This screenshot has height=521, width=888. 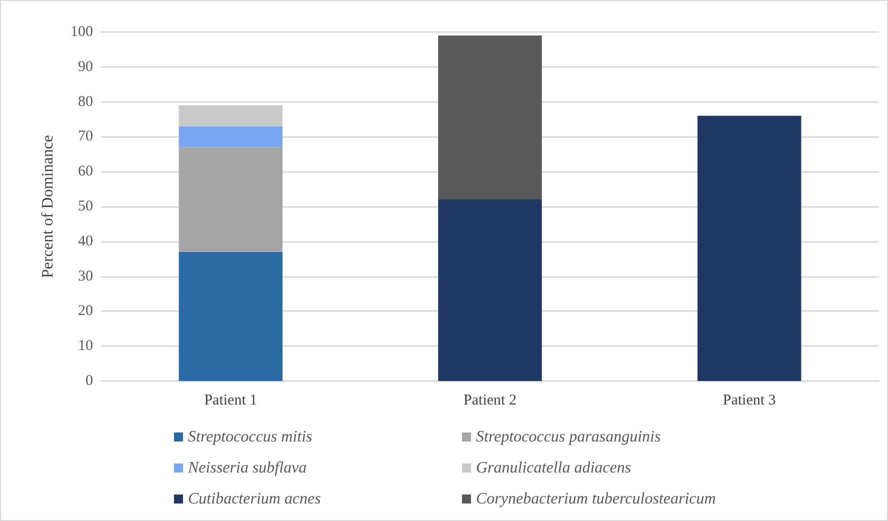 What do you see at coordinates (89, 381) in the screenshot?
I see `y-tick-label: 0` at bounding box center [89, 381].